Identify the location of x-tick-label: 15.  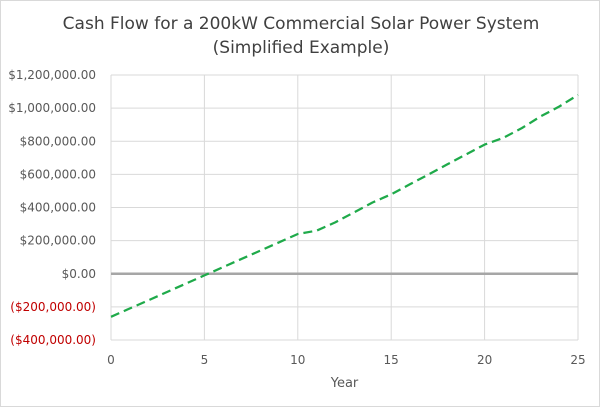
(391, 360).